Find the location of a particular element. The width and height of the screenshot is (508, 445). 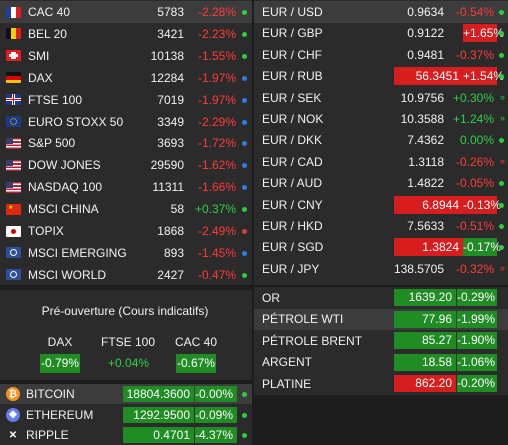

index-value: 5783 is located at coordinates (170, 12).